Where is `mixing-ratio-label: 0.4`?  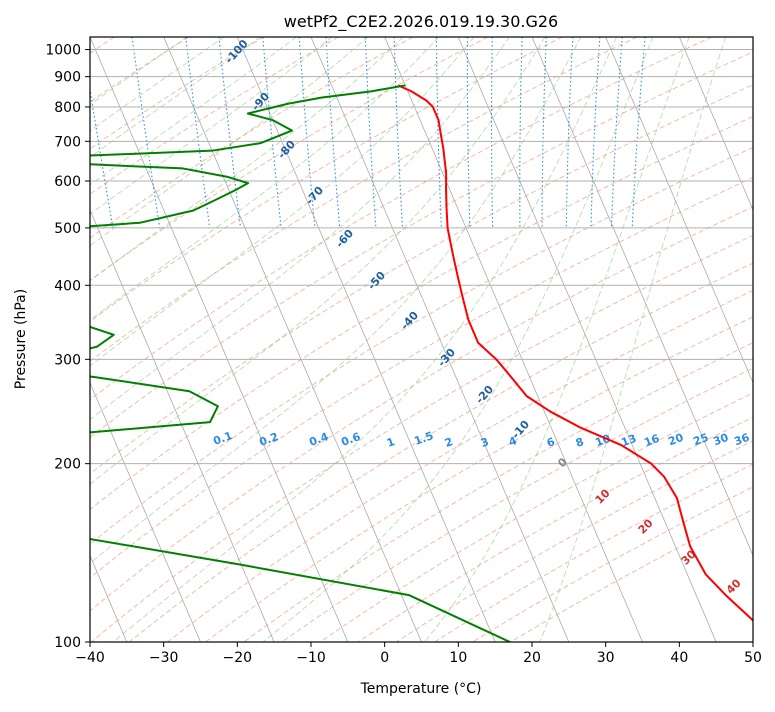 mixing-ratio-label: 0.4 is located at coordinates (318, 439).